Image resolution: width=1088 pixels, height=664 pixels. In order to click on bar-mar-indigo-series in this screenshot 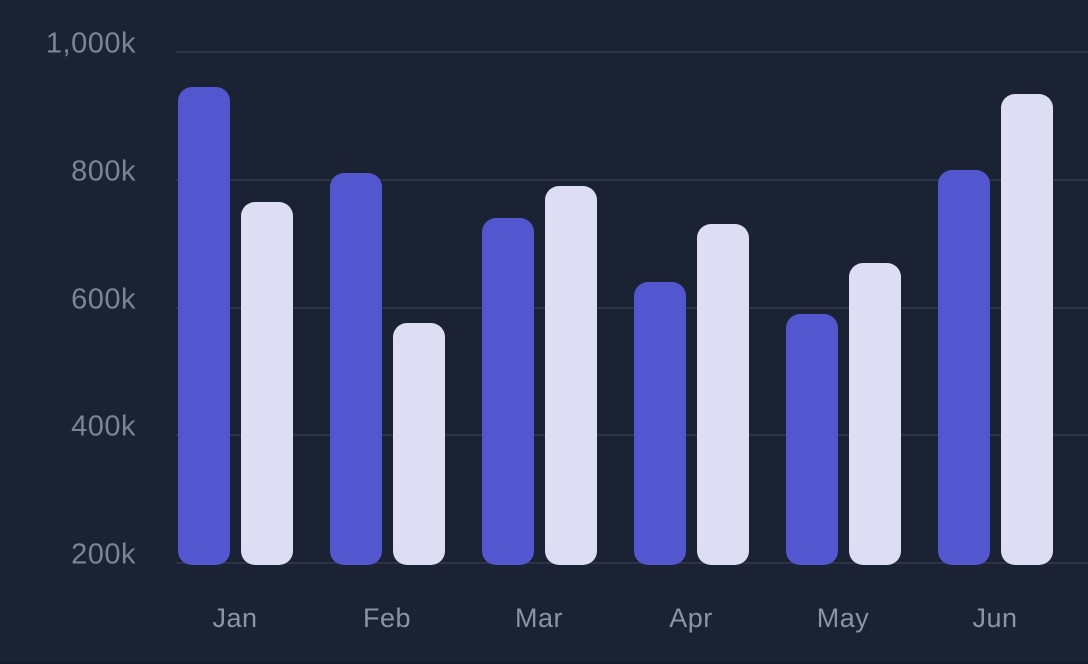, I will do `click(508, 391)`.